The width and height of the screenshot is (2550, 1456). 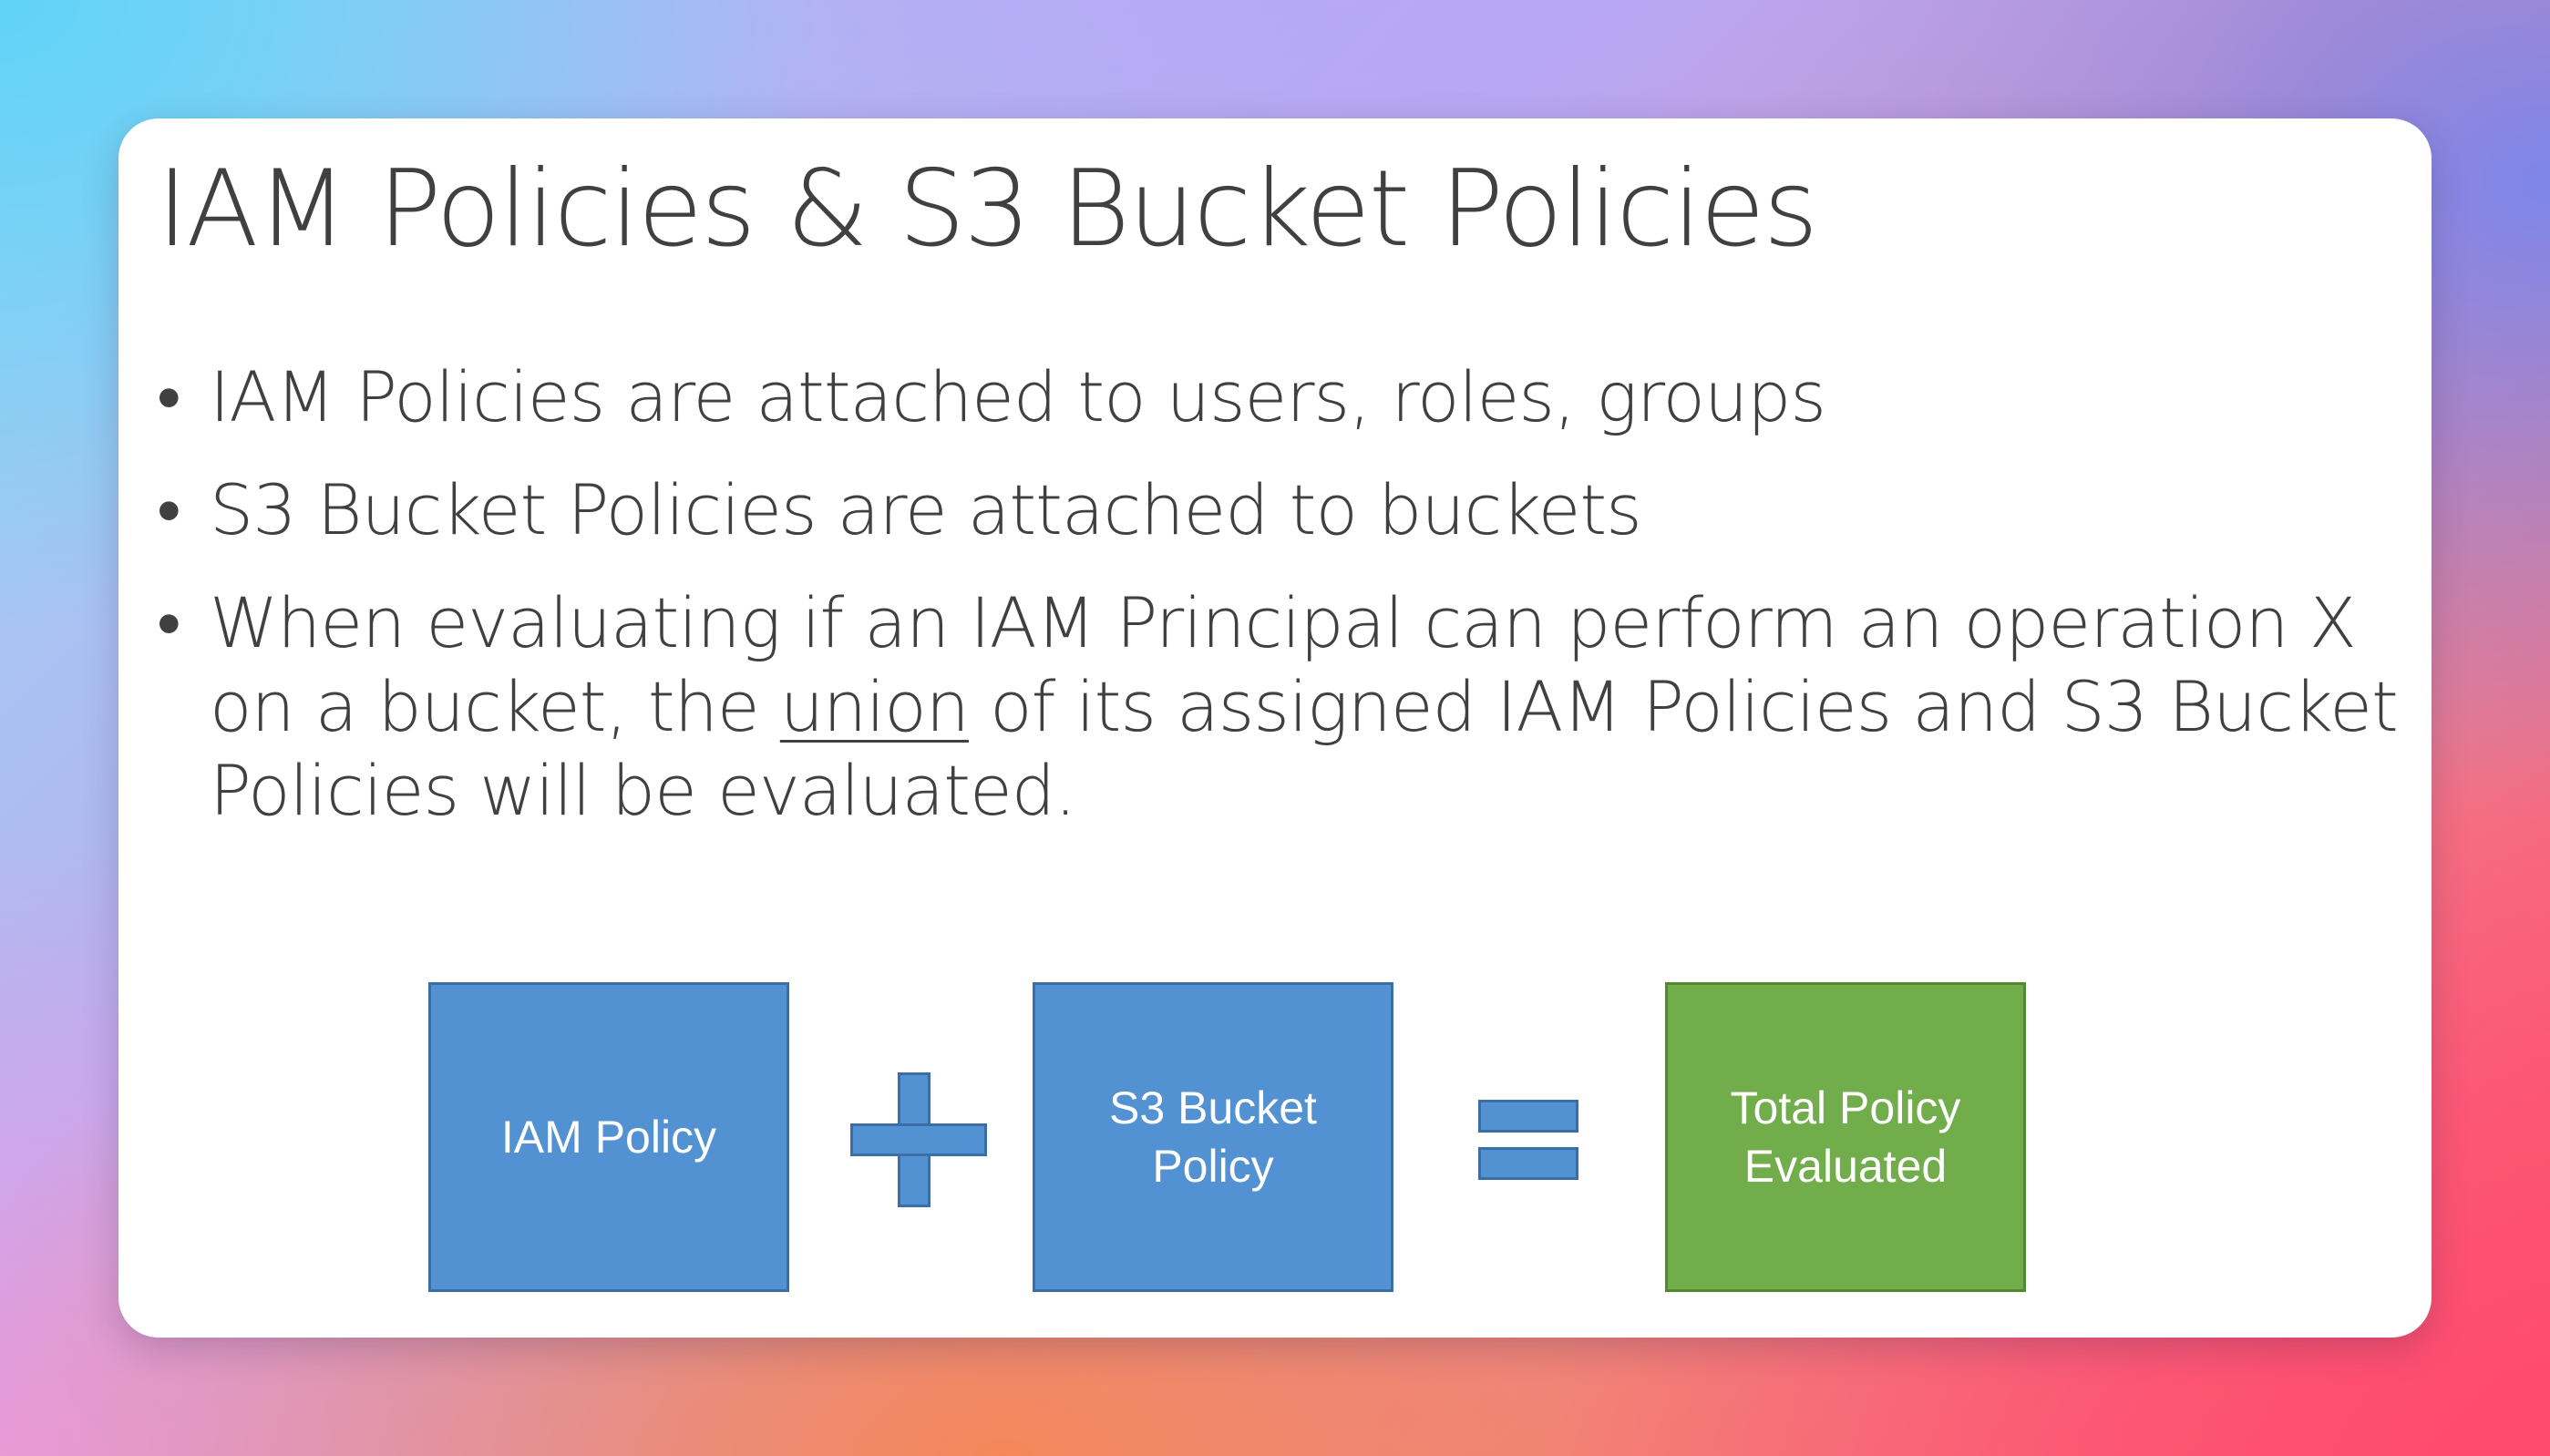 I want to click on equals-icon-top-bar, so click(x=1528, y=1116).